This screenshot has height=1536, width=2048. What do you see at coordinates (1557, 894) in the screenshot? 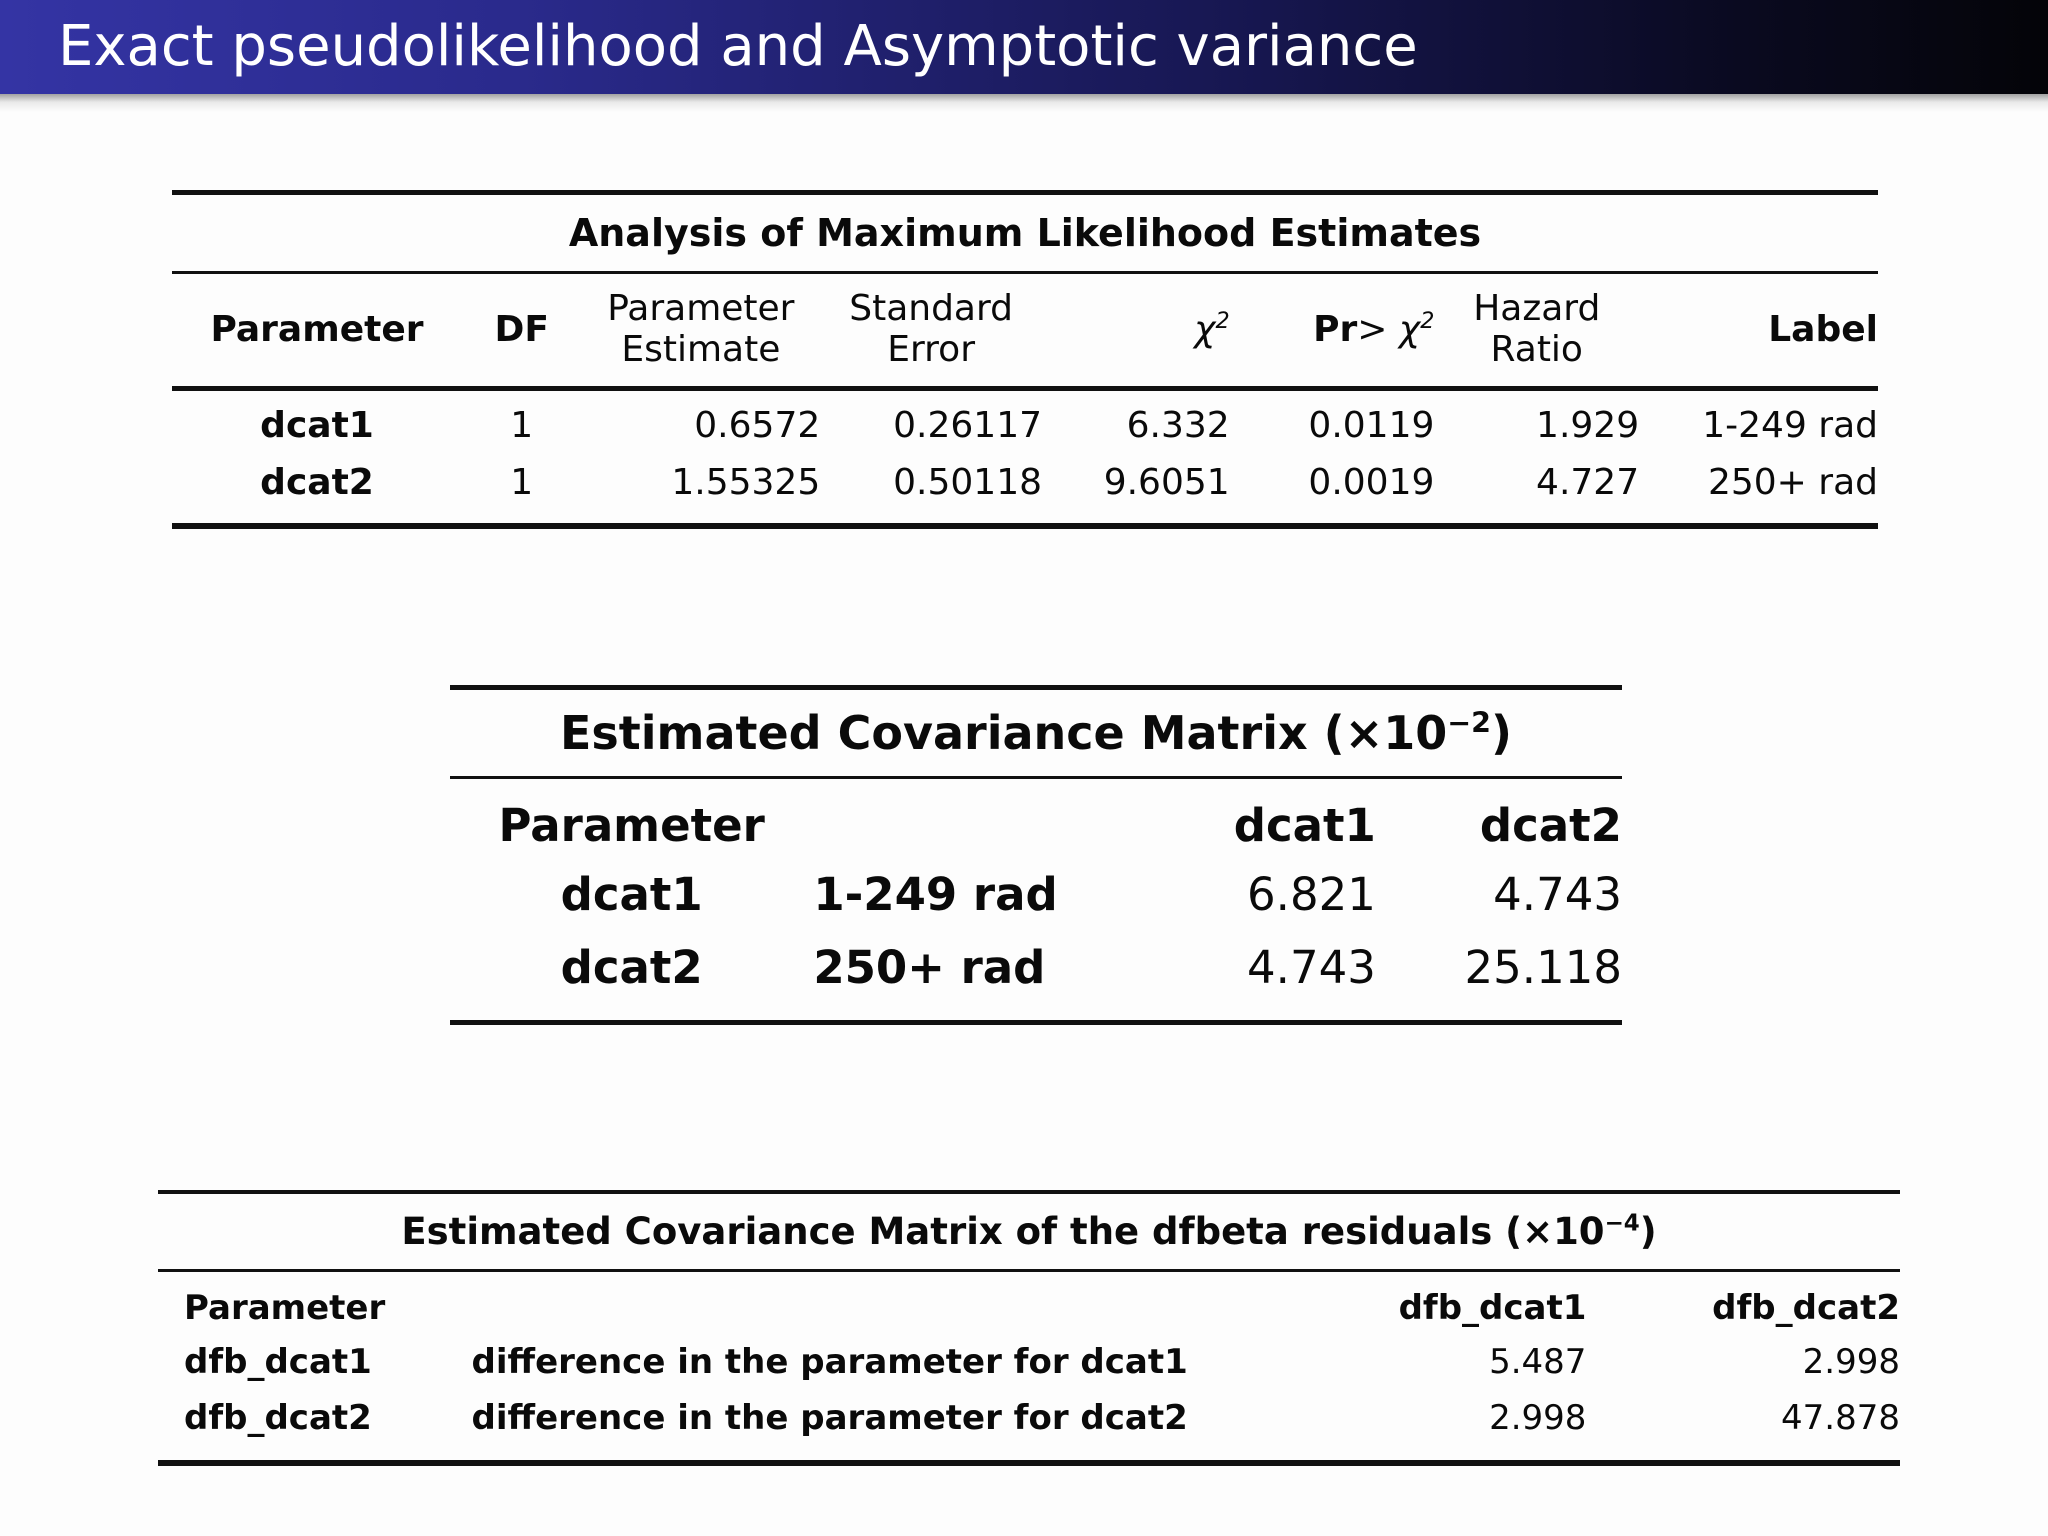
I see `cell-dcat2: 4.743` at bounding box center [1557, 894].